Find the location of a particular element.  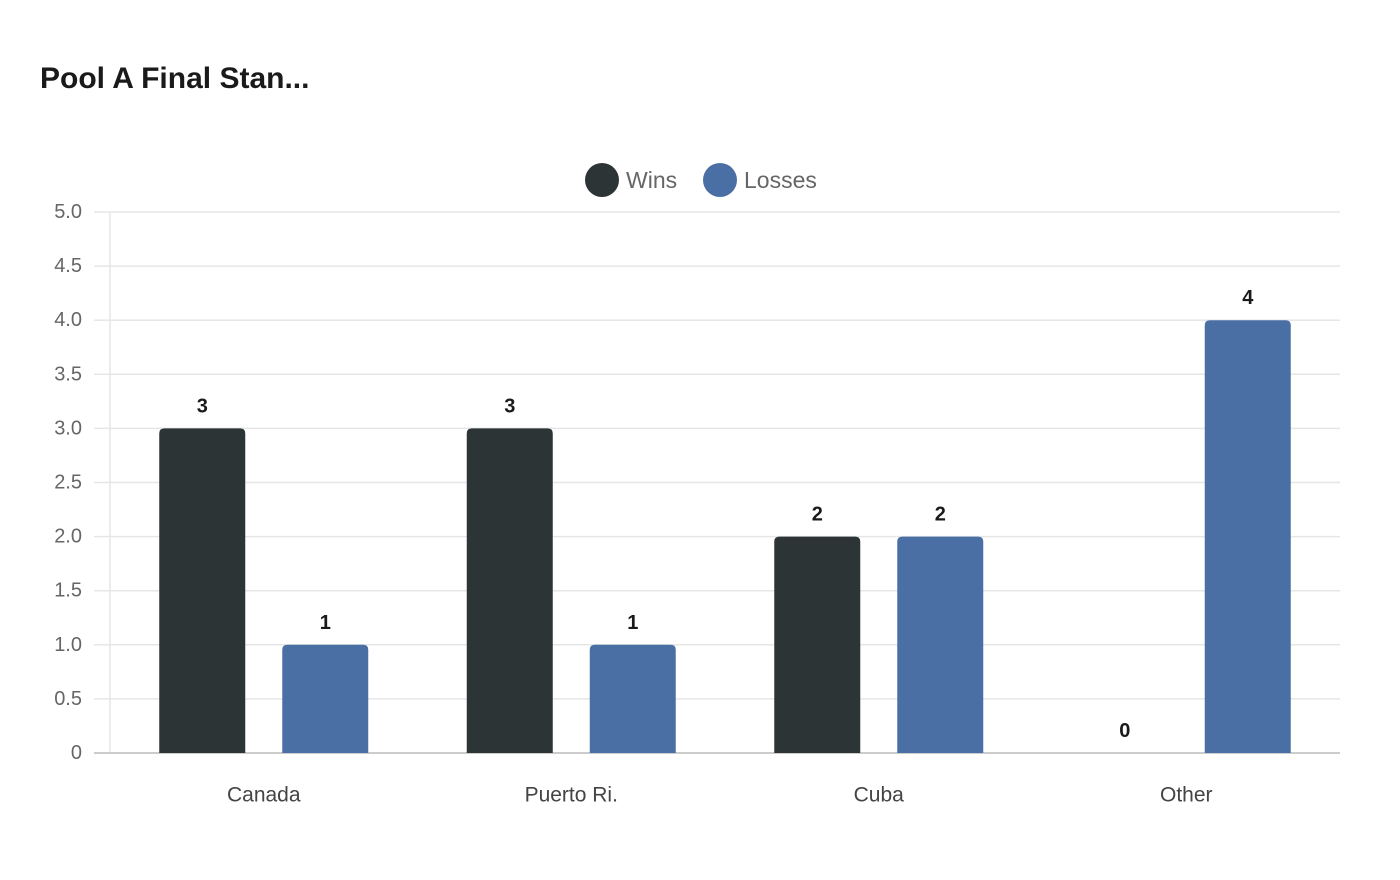

legend-label: Wins is located at coordinates (651, 180).